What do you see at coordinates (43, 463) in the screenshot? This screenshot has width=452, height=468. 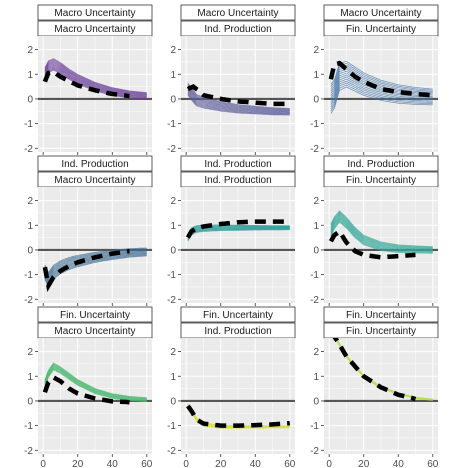 I see `x-tick-label: 0` at bounding box center [43, 463].